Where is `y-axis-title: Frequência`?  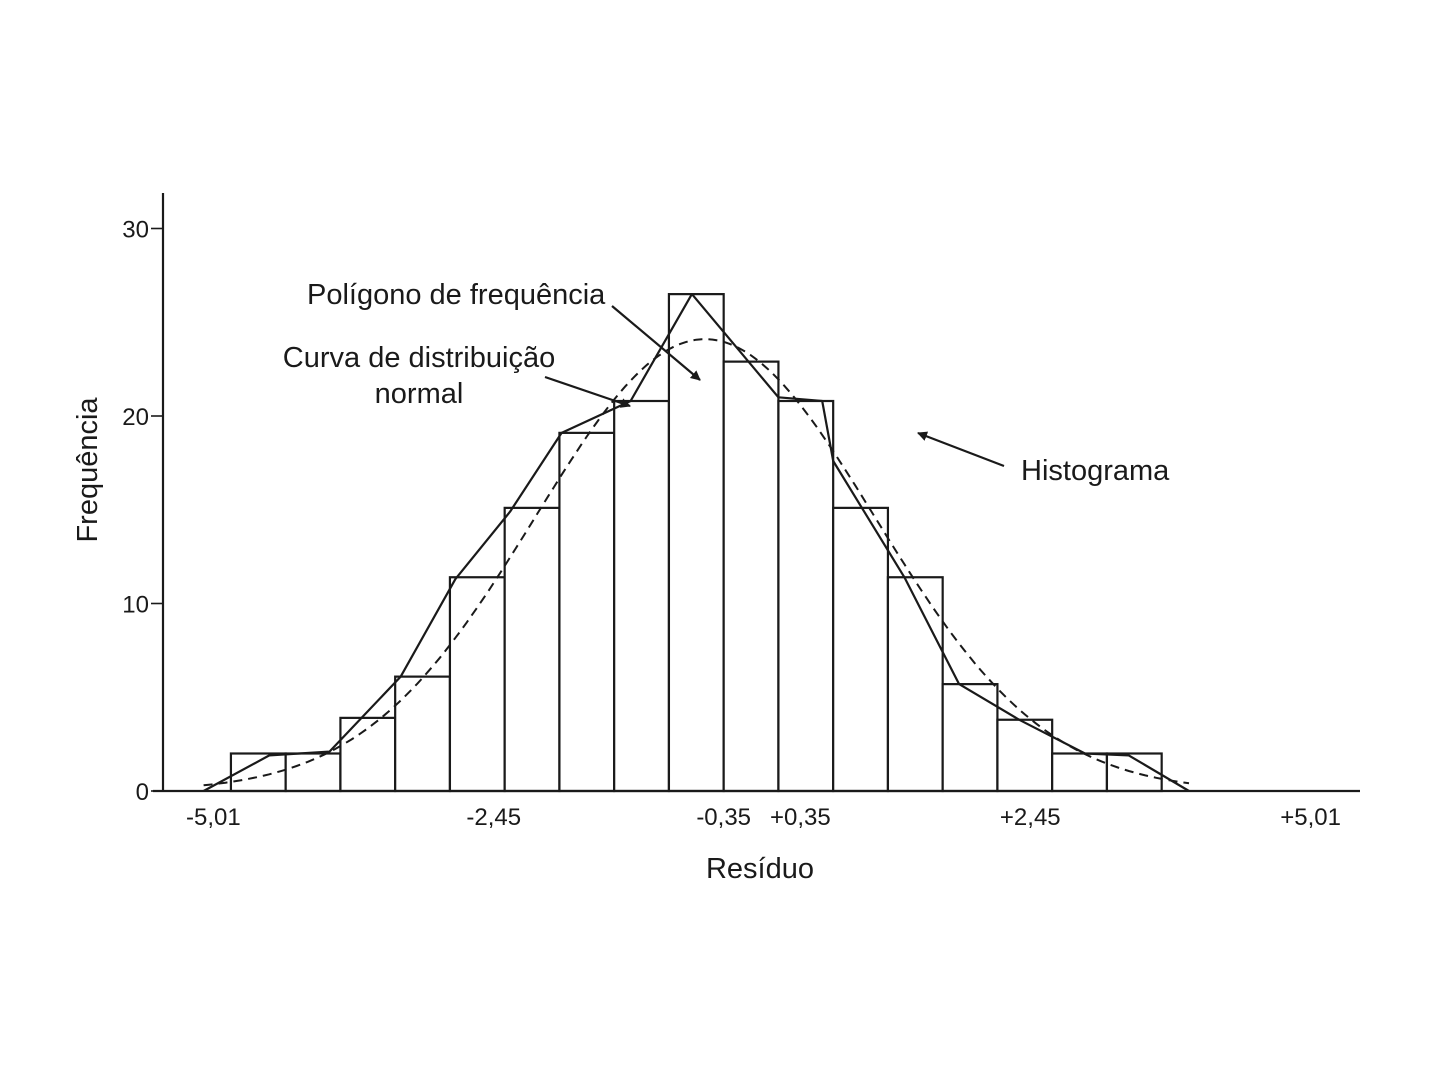
y-axis-title: Frequência is located at coordinates (88, 470).